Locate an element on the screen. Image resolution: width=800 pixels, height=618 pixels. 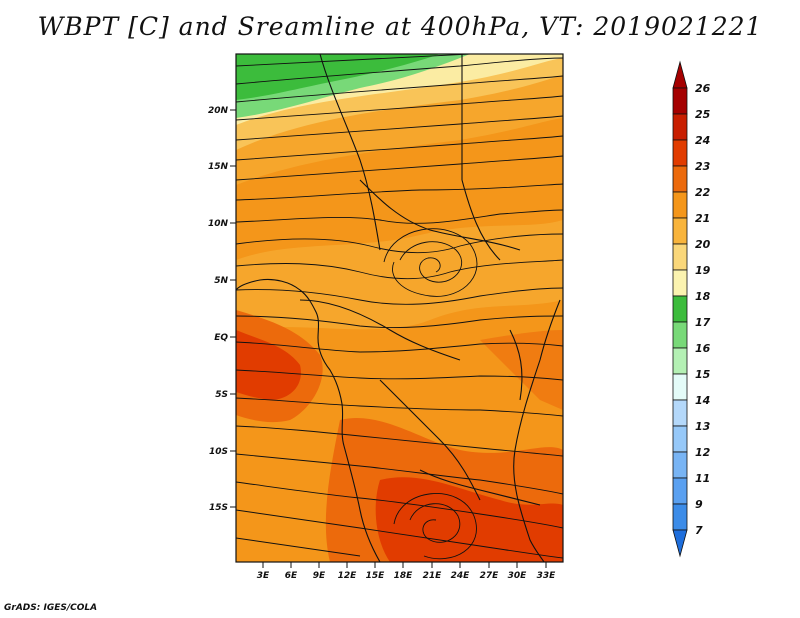
credit-text: GrADS: IGES/COLA is located at coordinates (51, 608).